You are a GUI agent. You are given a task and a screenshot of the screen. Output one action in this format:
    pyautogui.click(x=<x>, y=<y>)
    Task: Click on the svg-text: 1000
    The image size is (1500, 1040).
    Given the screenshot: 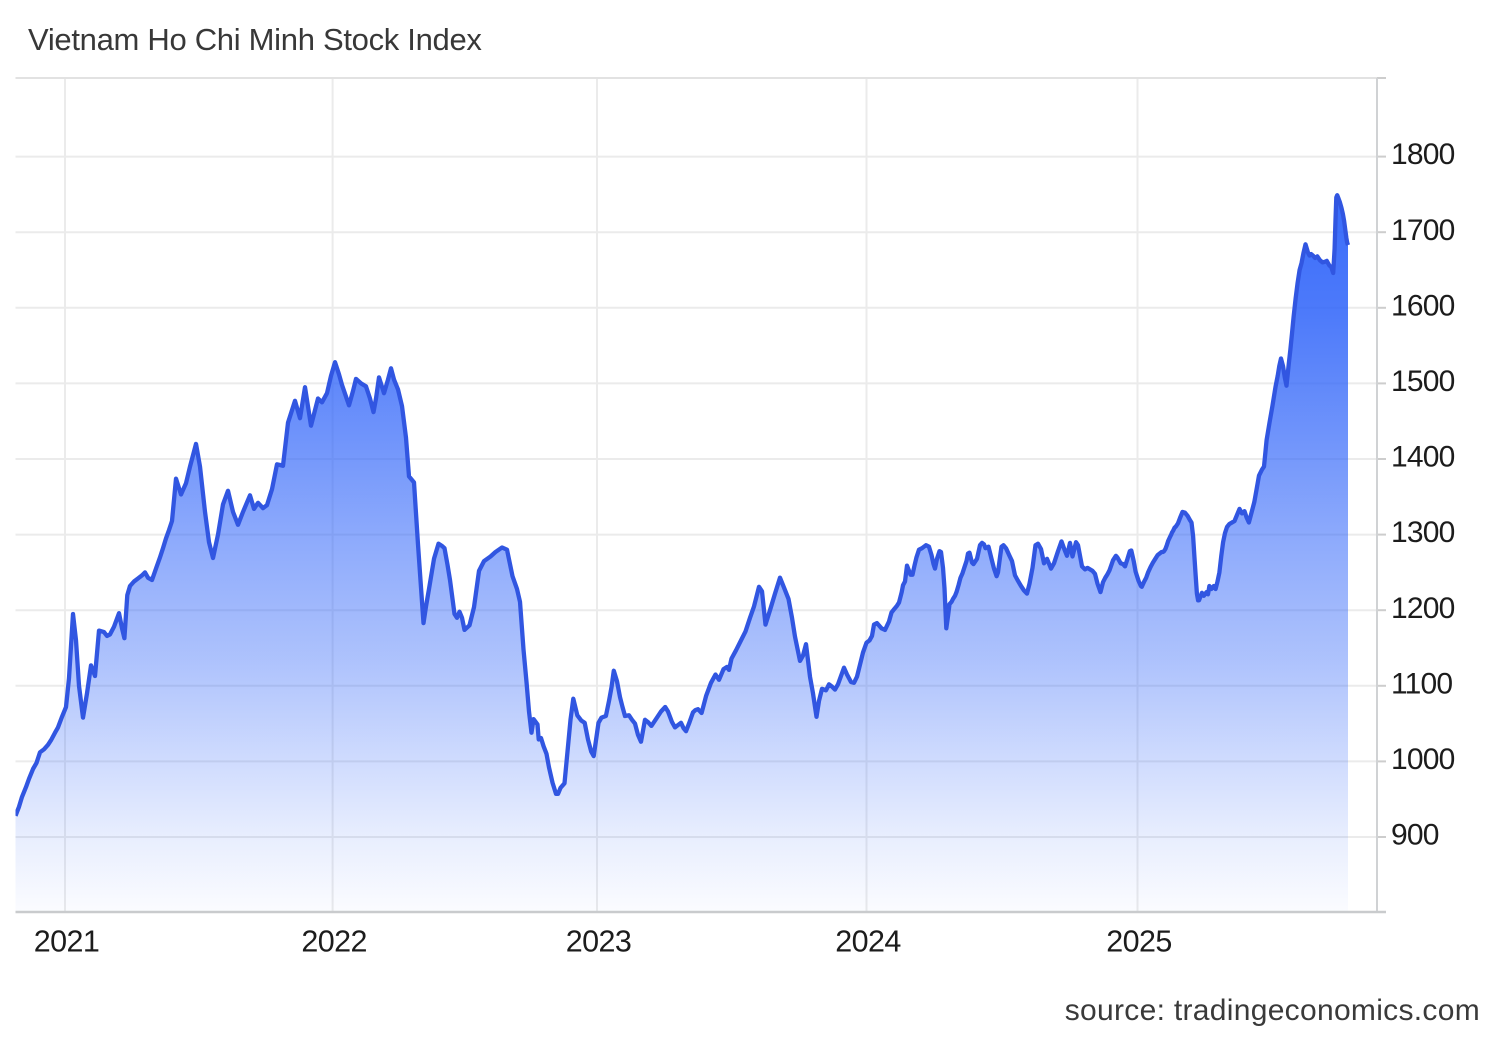 What is the action you would take?
    pyautogui.click(x=1423, y=759)
    